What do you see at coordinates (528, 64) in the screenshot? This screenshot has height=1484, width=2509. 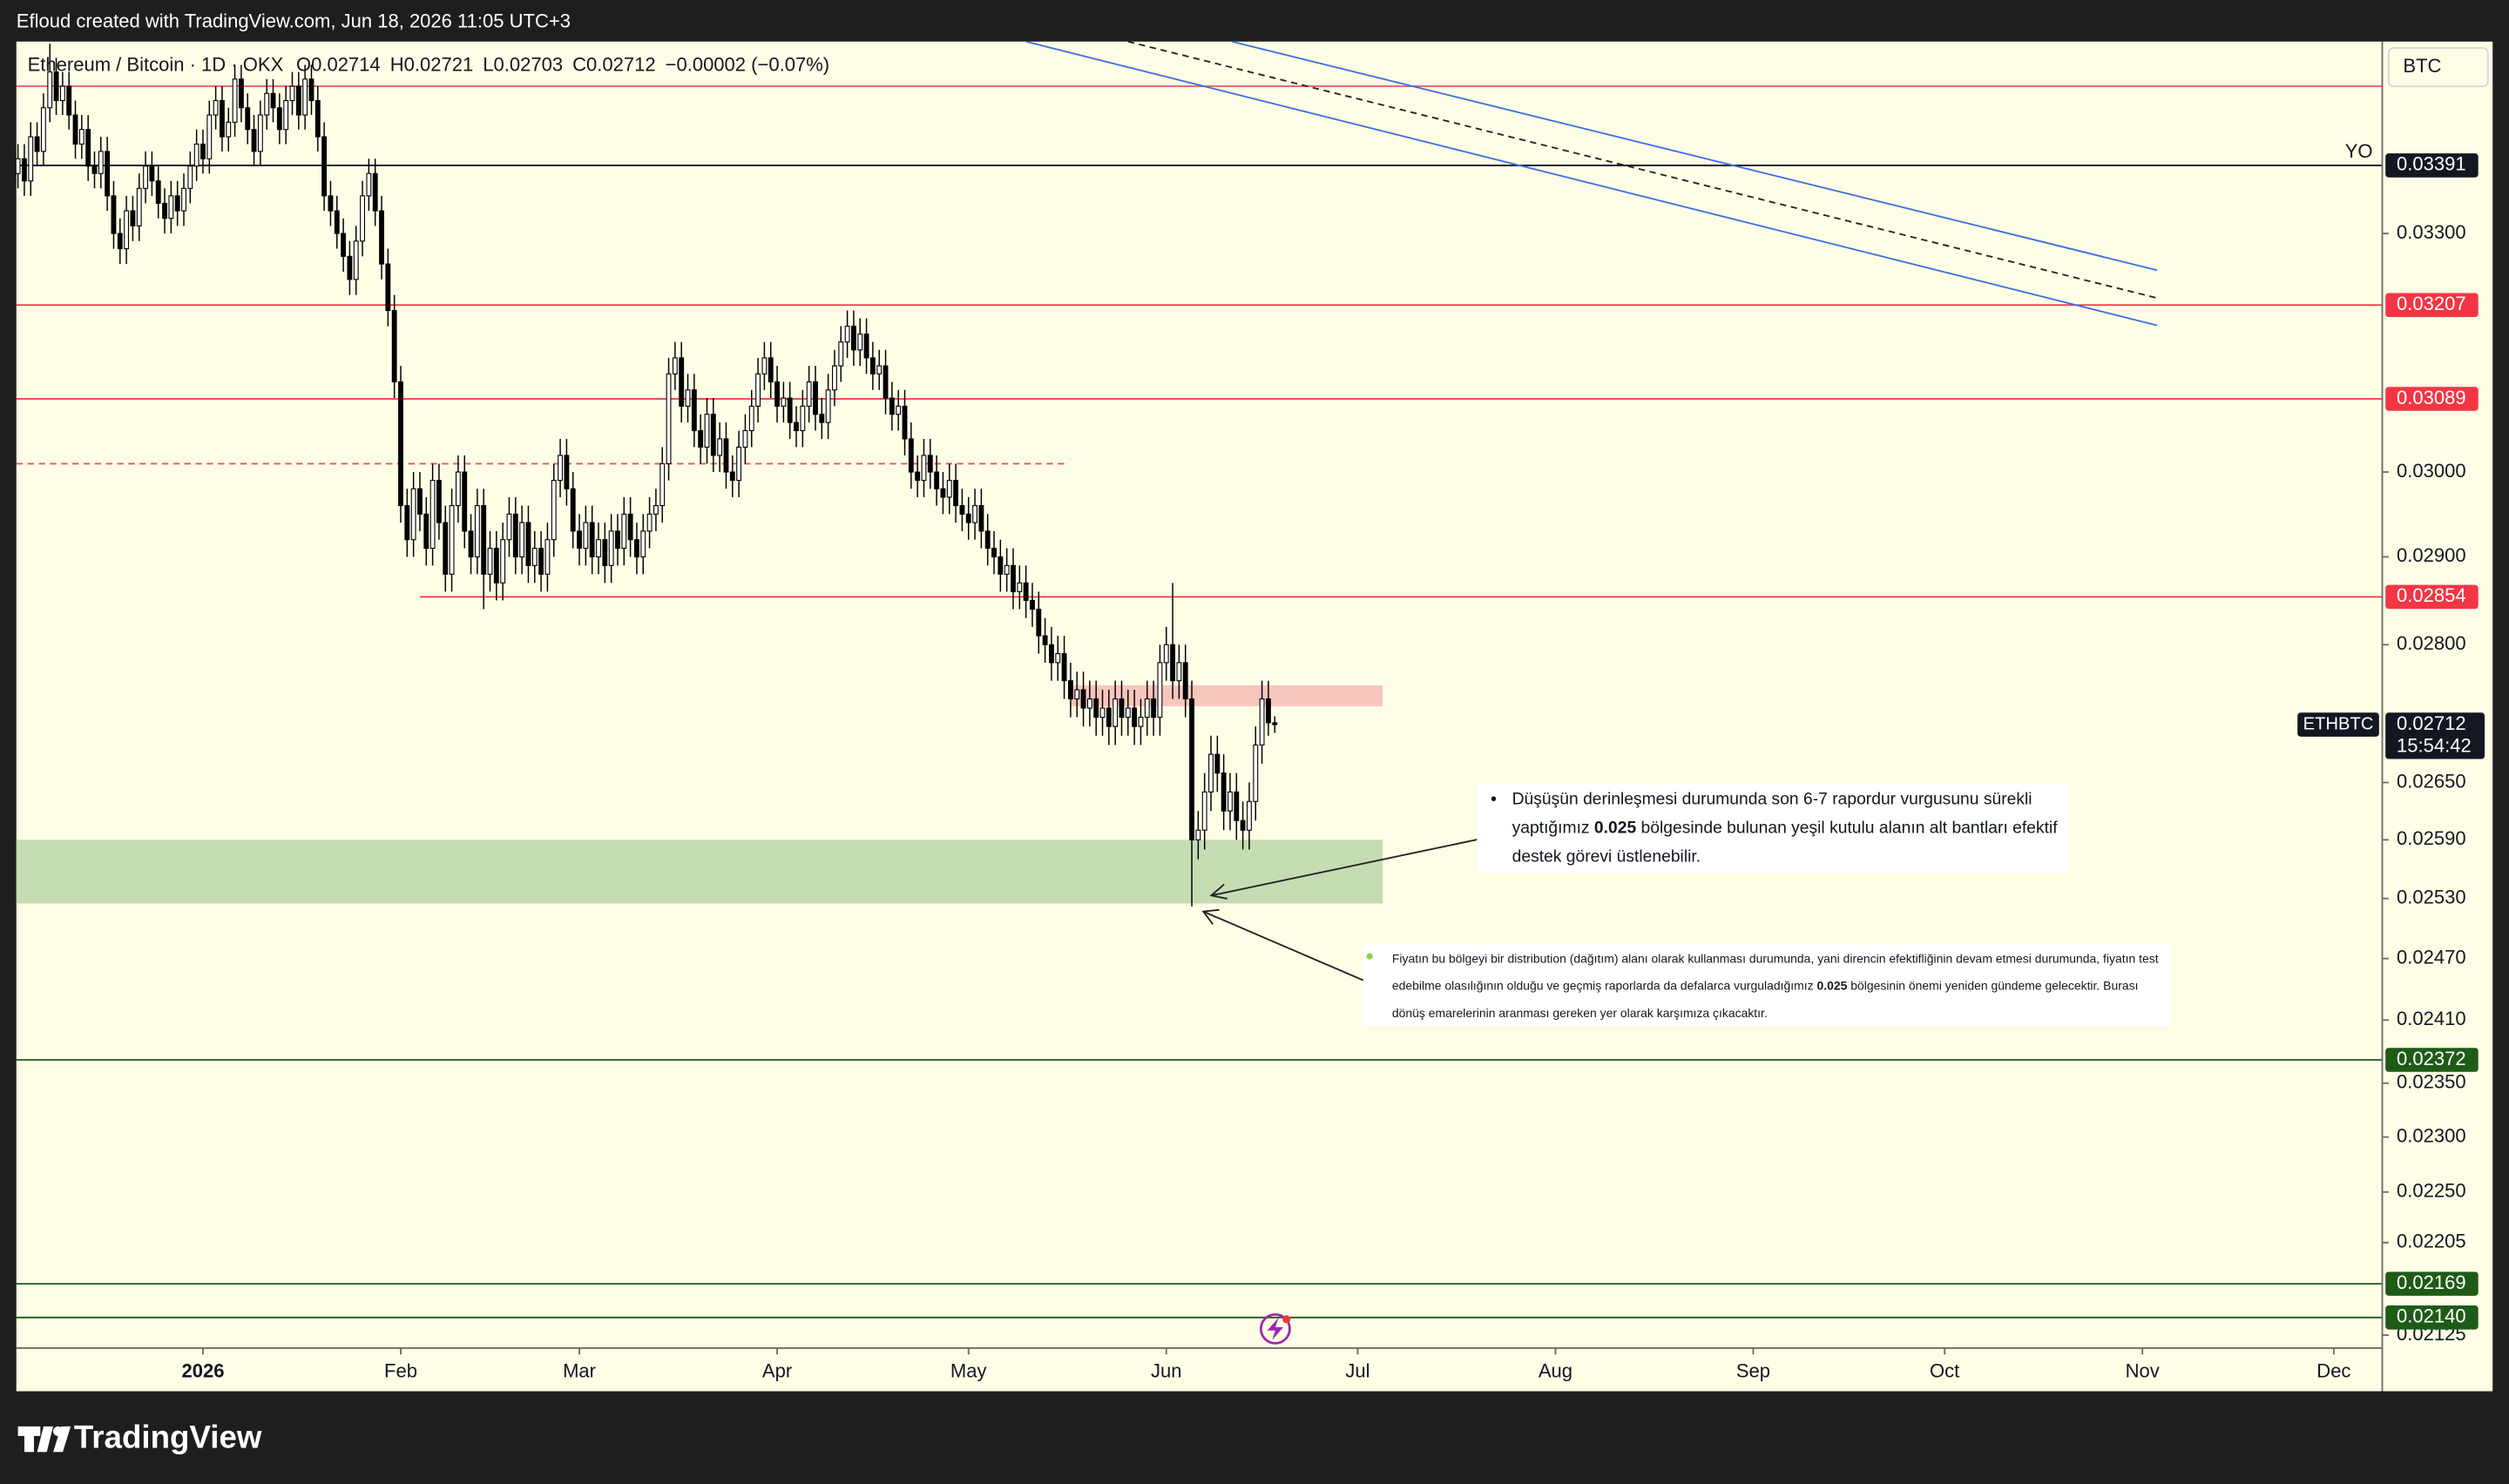 I see `low-value: 0.02703` at bounding box center [528, 64].